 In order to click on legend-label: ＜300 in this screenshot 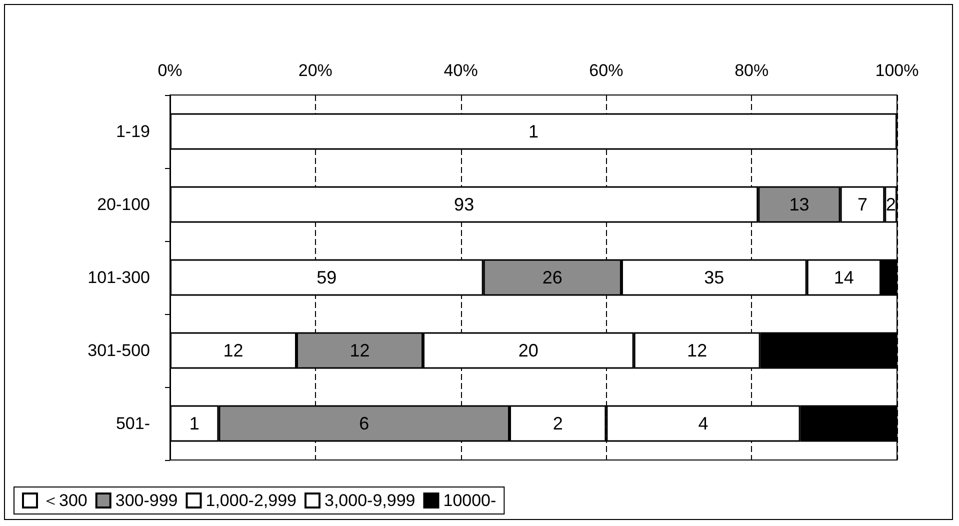, I will do `click(65, 500)`.